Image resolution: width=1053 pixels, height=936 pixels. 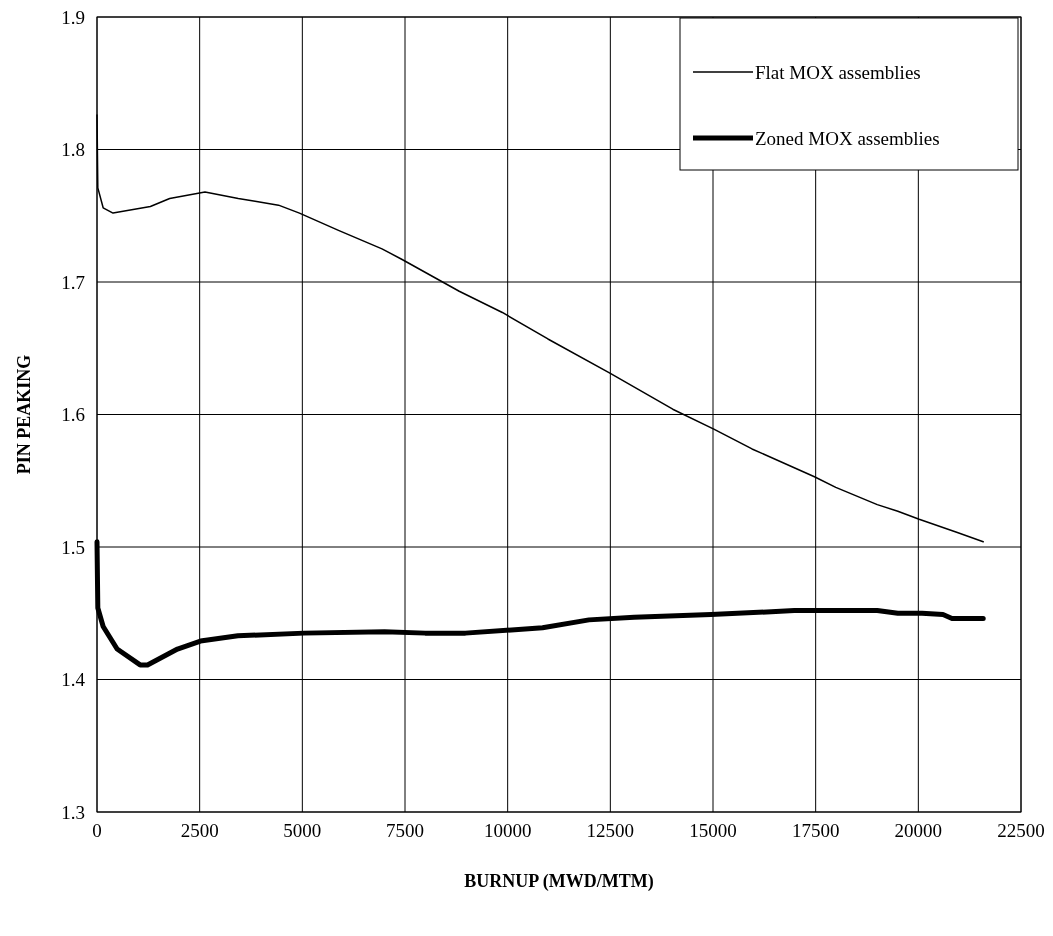 What do you see at coordinates (73, 282) in the screenshot?
I see `y-tick-label: 1.7` at bounding box center [73, 282].